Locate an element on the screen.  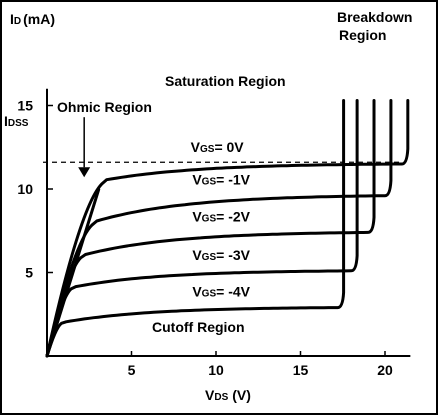
ohmic-region-label: Ohmic Region is located at coordinates (104, 107).